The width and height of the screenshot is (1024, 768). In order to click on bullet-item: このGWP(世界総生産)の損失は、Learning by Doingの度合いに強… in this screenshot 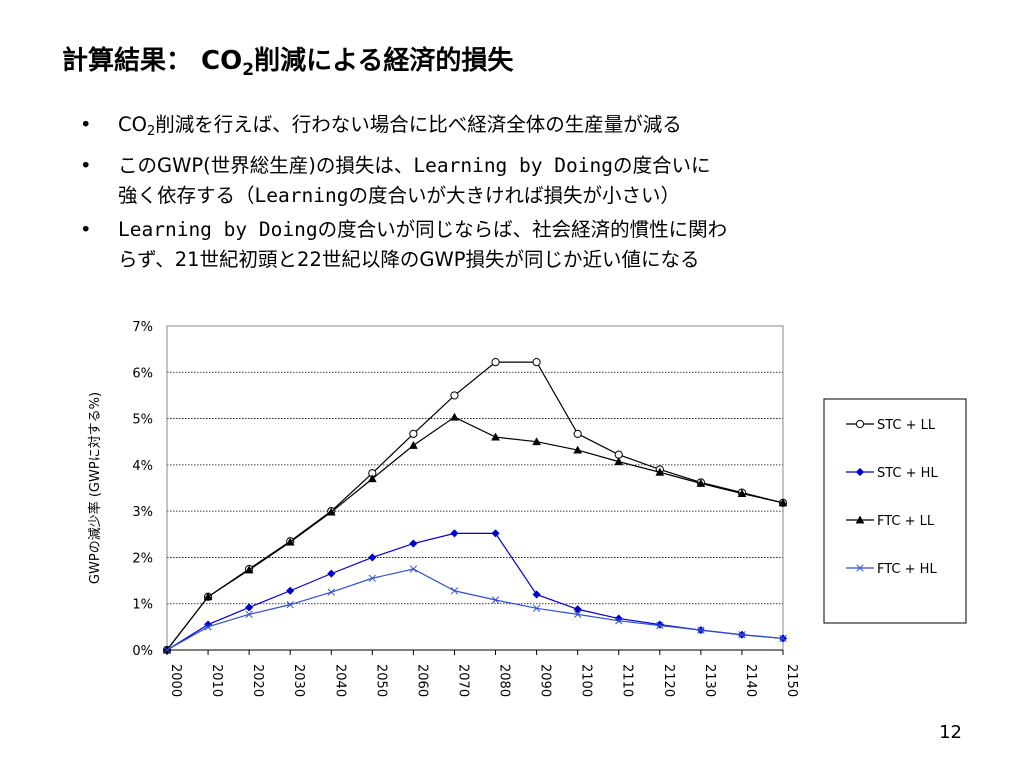, I will do `click(532, 181)`.